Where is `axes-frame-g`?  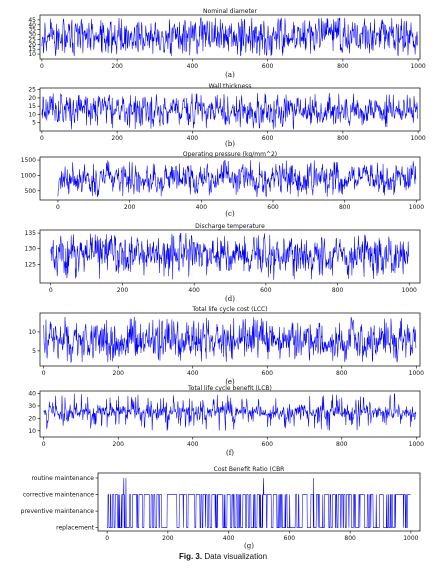
axes-frame-g is located at coordinates (259, 502).